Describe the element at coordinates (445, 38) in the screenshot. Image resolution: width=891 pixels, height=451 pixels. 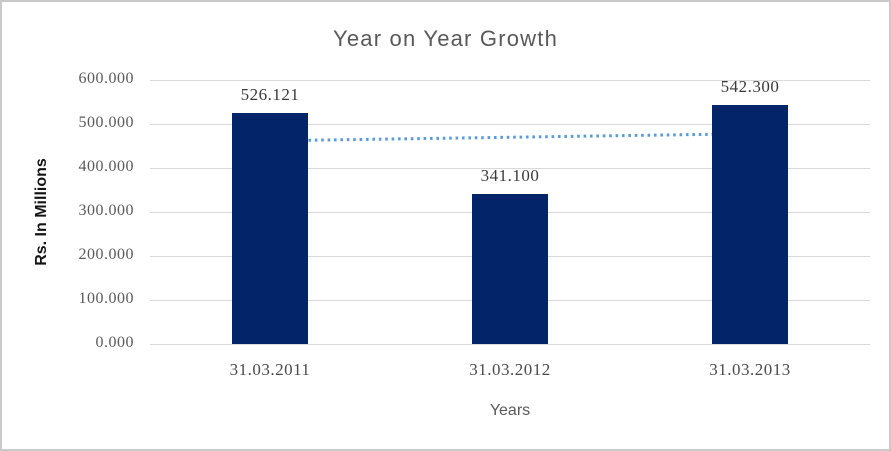
I see `chart-title: Year on Year Growth` at that location.